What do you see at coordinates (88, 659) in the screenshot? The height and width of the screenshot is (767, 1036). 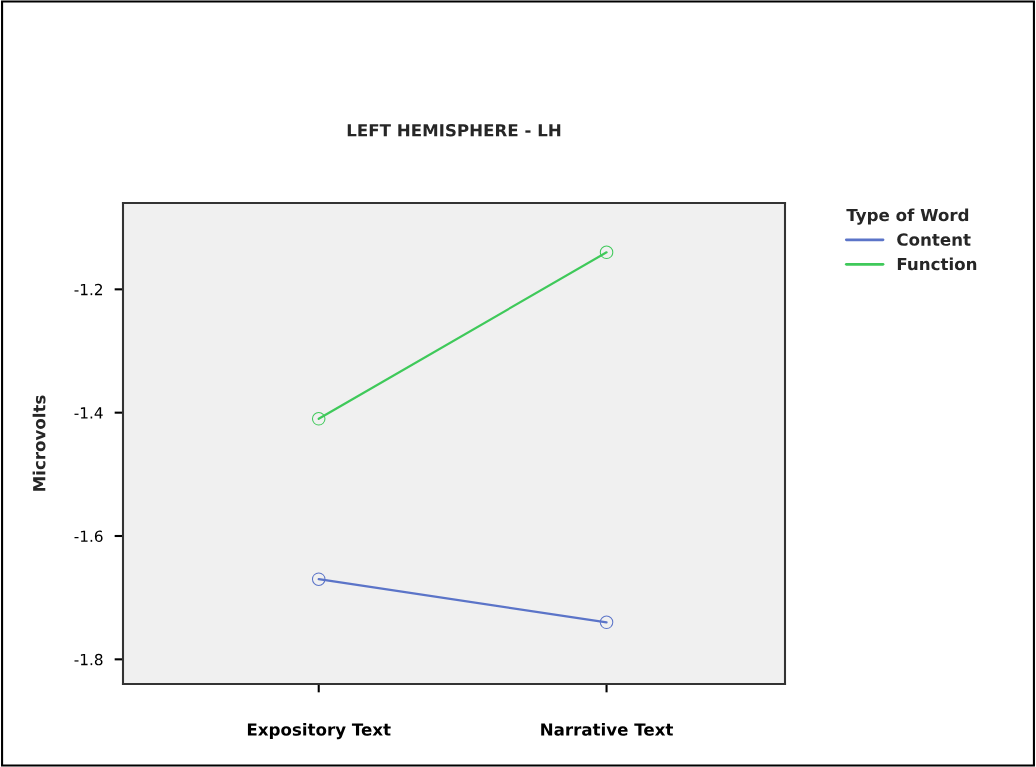 I see `y-tick-label: -1.8` at bounding box center [88, 659].